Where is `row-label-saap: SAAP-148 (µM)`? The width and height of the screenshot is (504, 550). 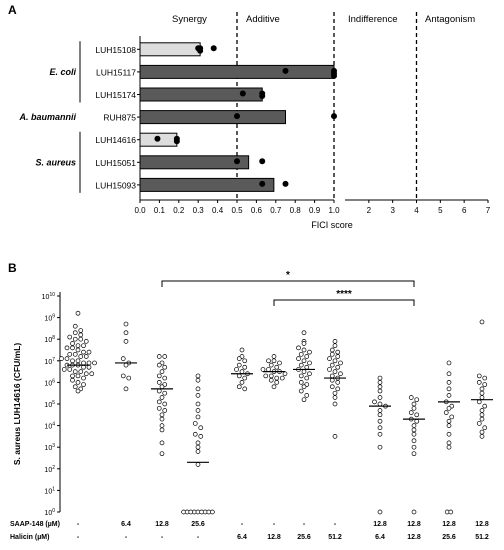
row-label-saap: SAAP-148 (µM) is located at coordinates (35, 524).